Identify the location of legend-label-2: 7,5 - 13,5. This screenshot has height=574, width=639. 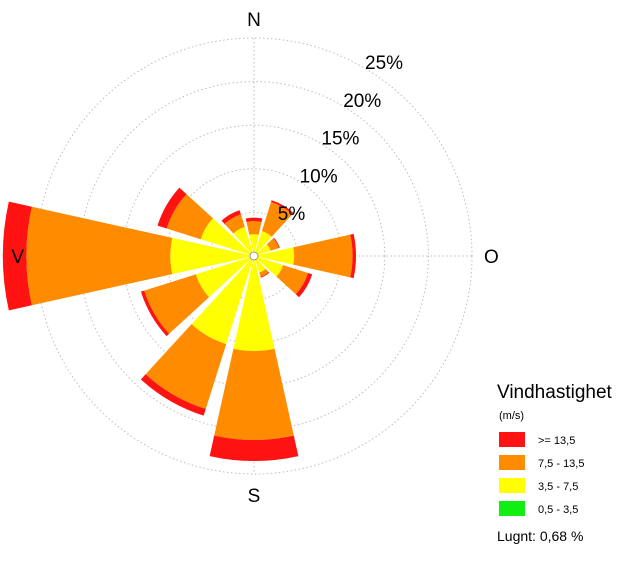
(561, 464).